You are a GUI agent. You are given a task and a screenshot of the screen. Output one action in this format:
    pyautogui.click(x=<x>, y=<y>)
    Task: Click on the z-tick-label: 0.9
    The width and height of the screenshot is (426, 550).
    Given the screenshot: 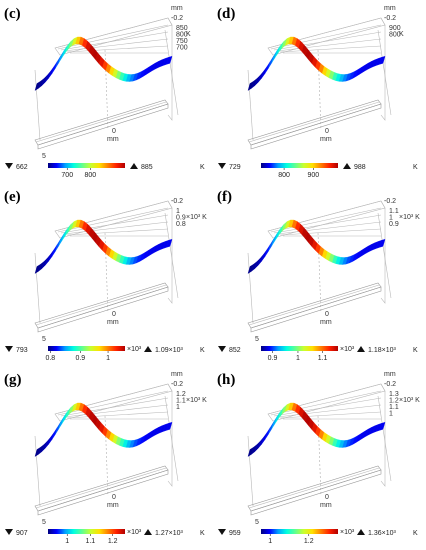 What is the action you would take?
    pyautogui.click(x=394, y=224)
    